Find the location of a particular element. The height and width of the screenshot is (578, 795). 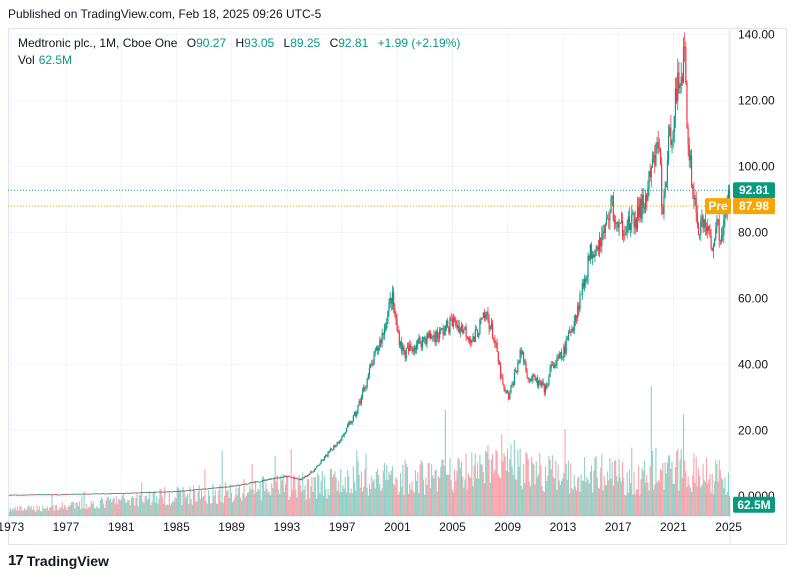

y-tick-label: 60.00 is located at coordinates (753, 298).